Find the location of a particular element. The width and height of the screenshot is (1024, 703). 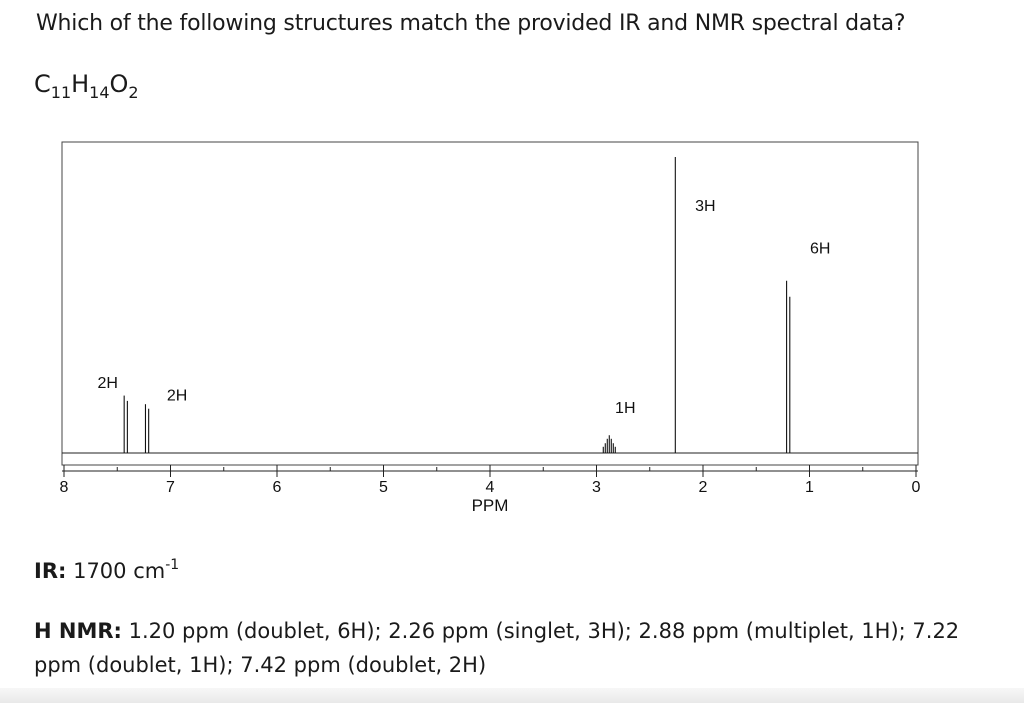

formula-o-count: 2 is located at coordinates (133, 92).